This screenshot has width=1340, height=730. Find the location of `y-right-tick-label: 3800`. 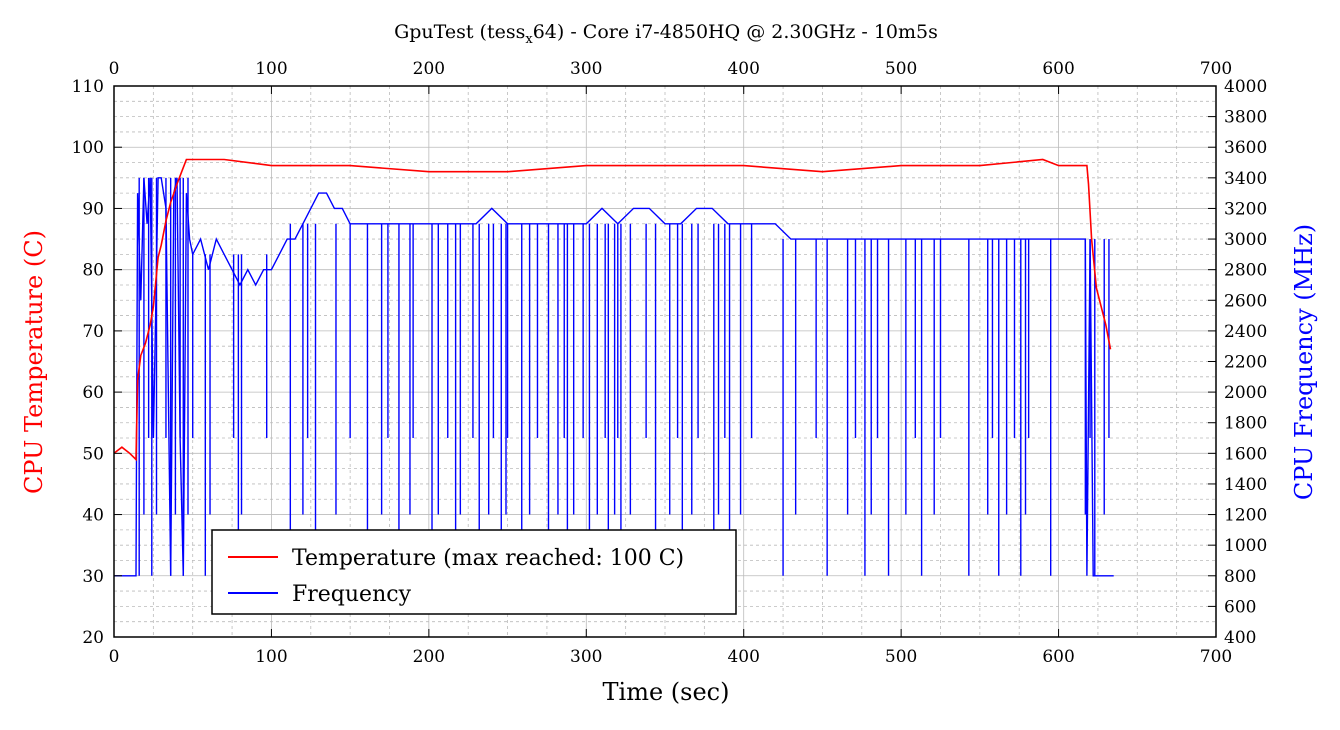

y-right-tick-label: 3800 is located at coordinates (1245, 118).